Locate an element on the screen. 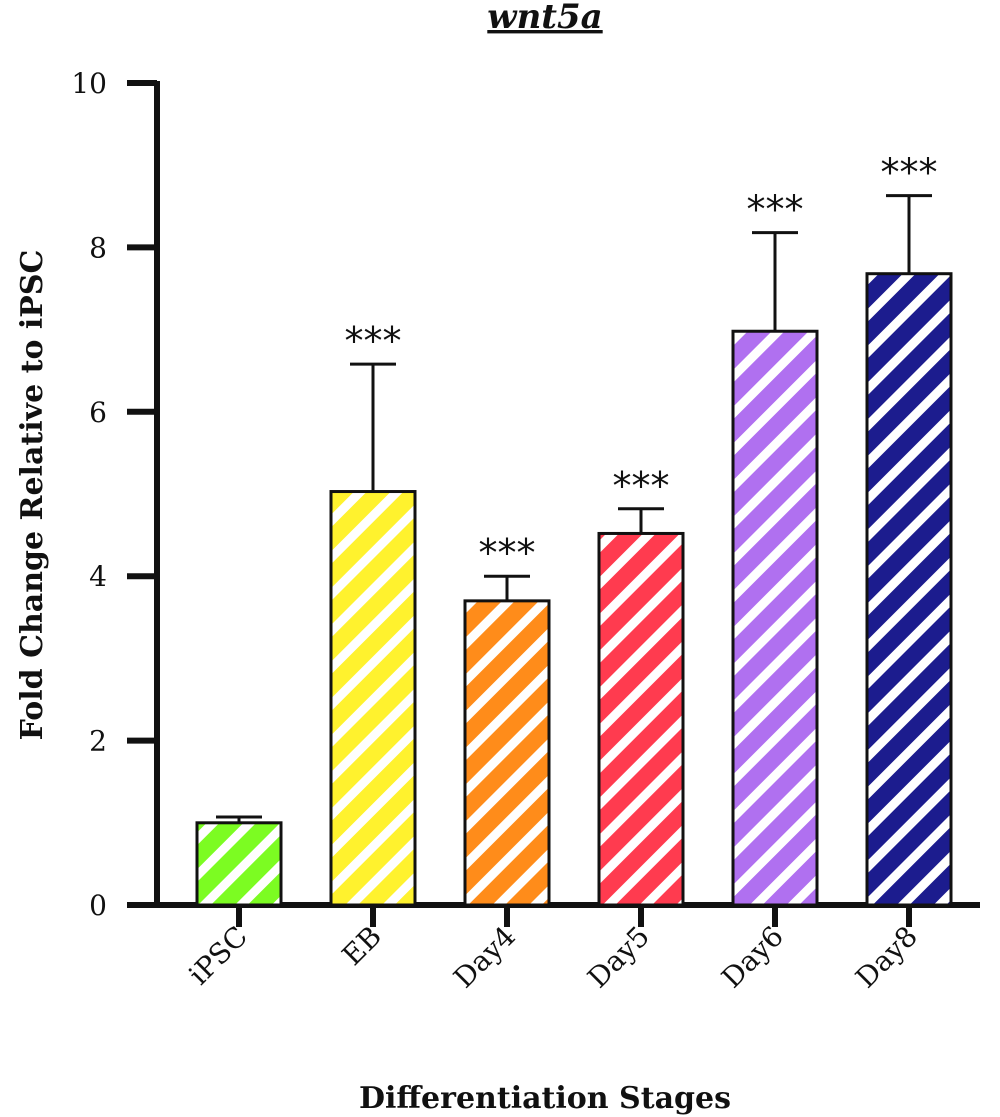  x-tick-label: Day5 is located at coordinates (618, 957).